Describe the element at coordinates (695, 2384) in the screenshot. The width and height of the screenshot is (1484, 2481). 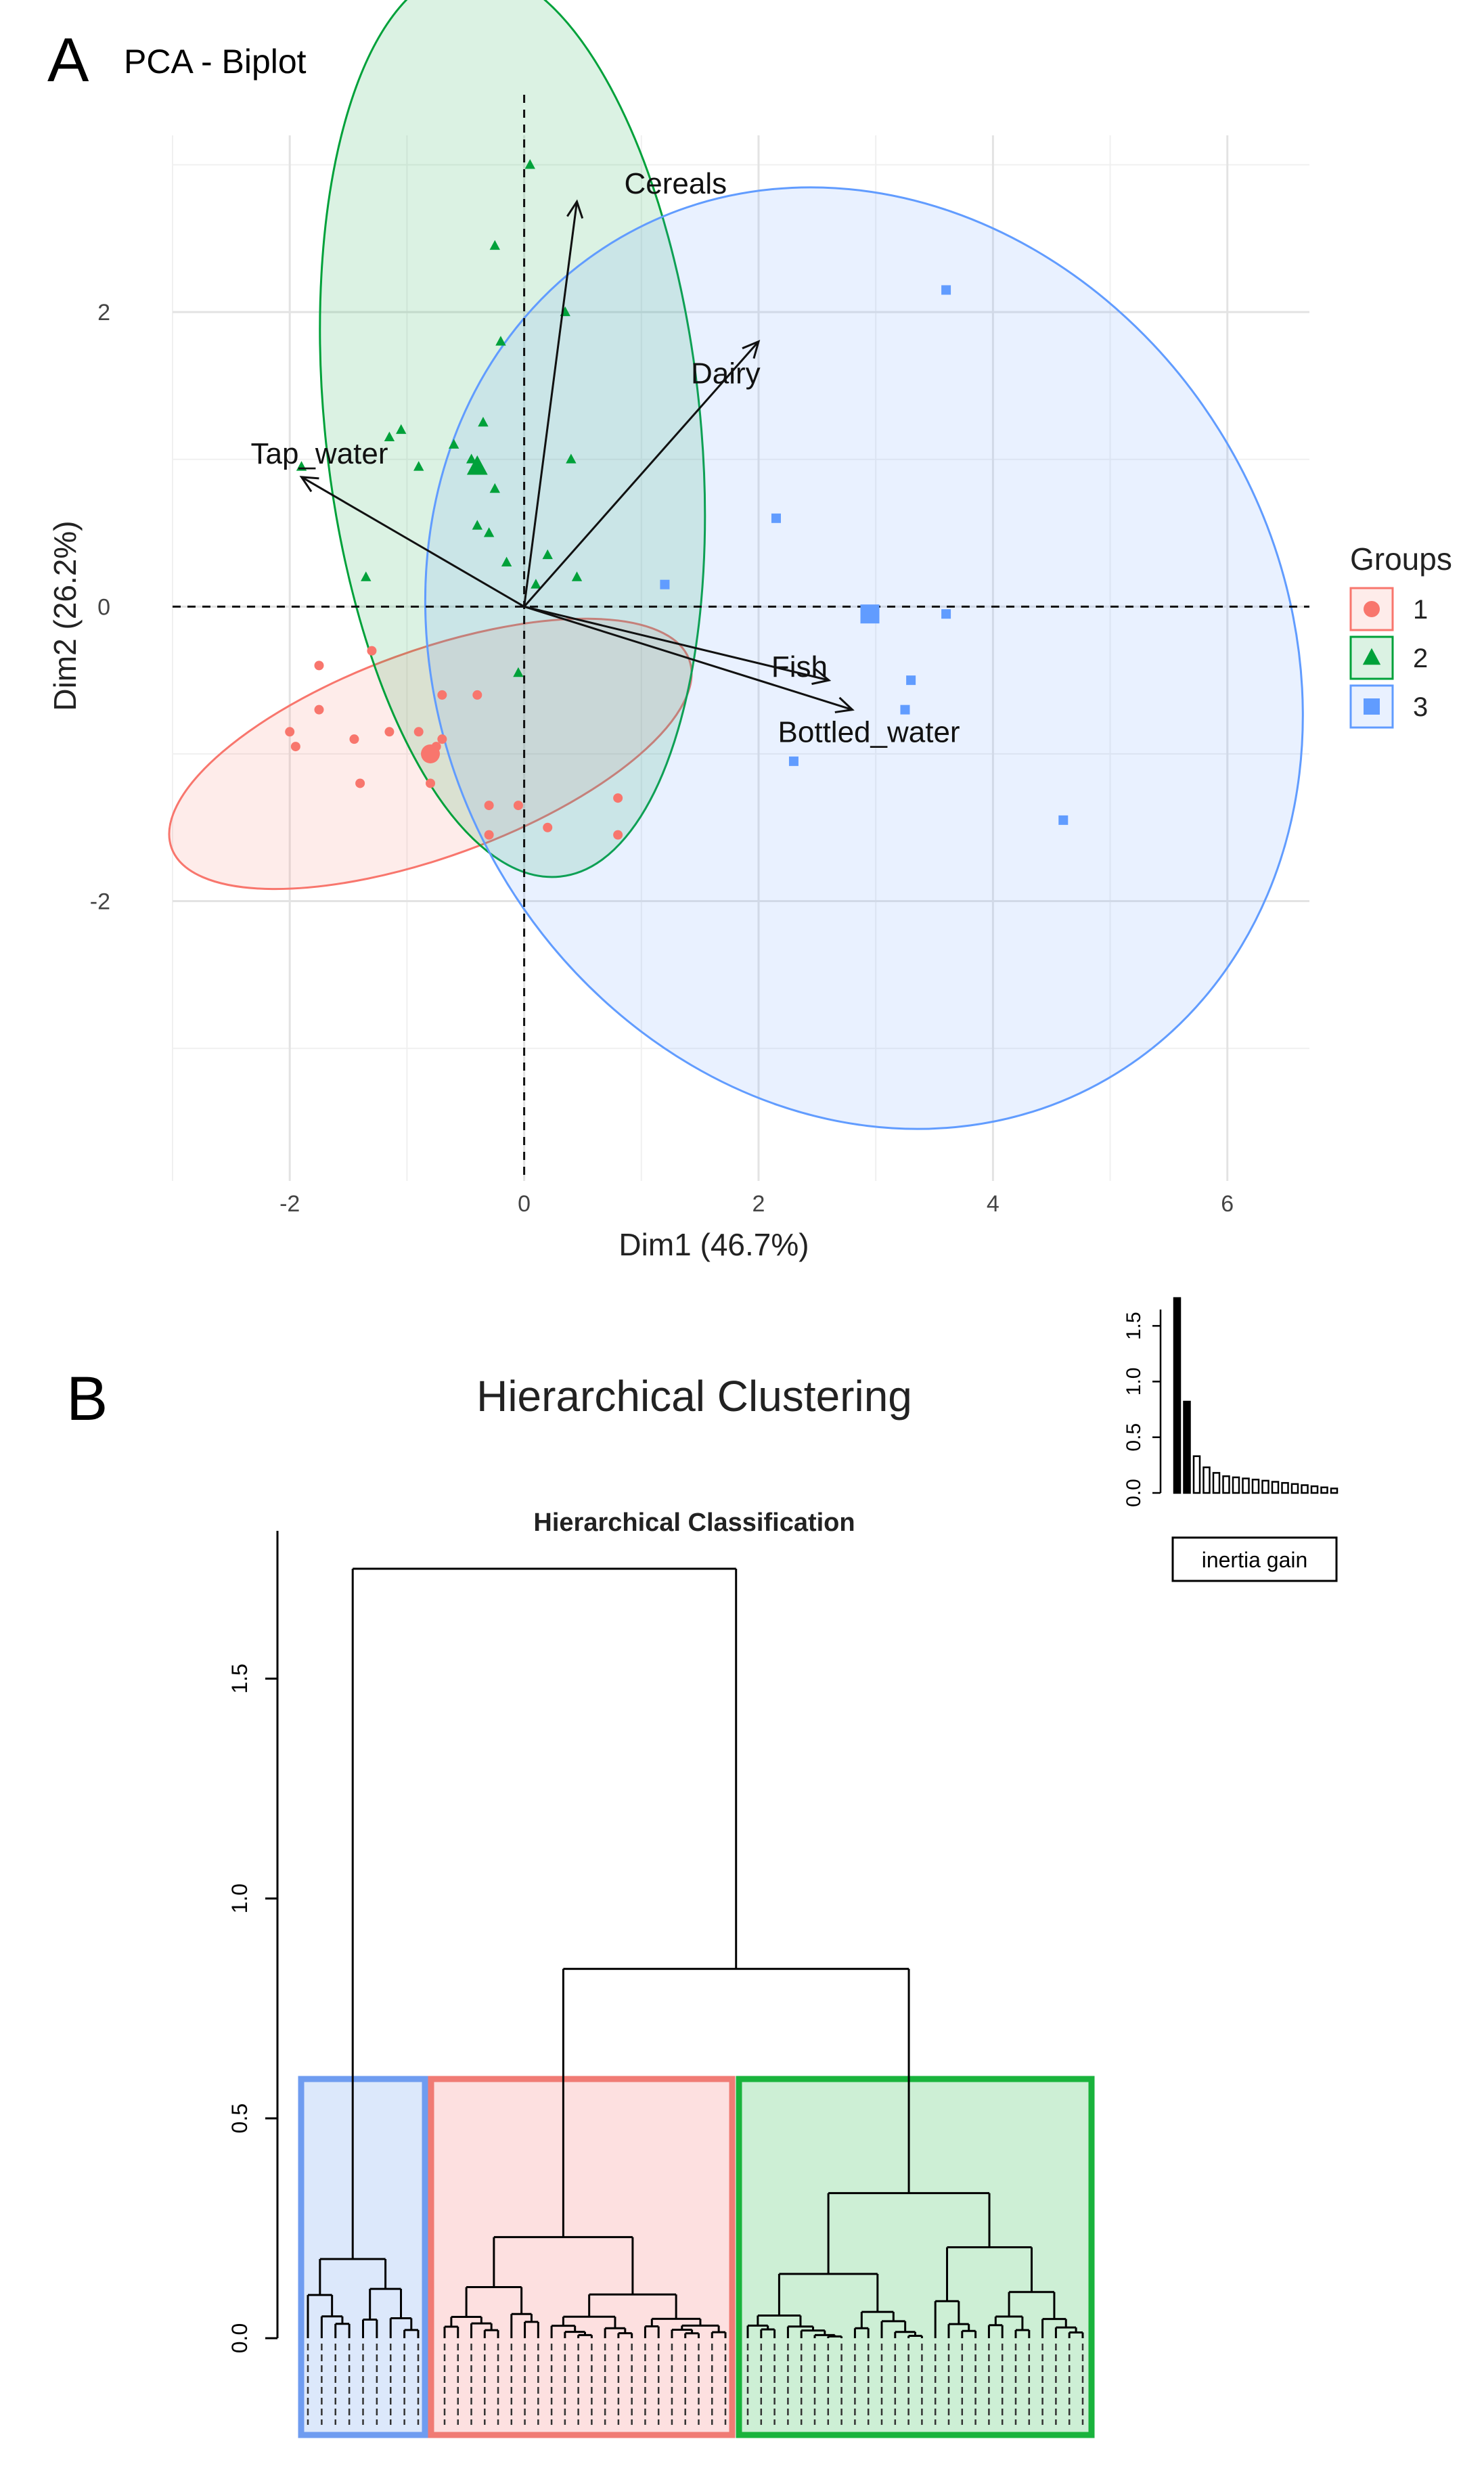
I see `dendrogram-leaf-labels` at that location.